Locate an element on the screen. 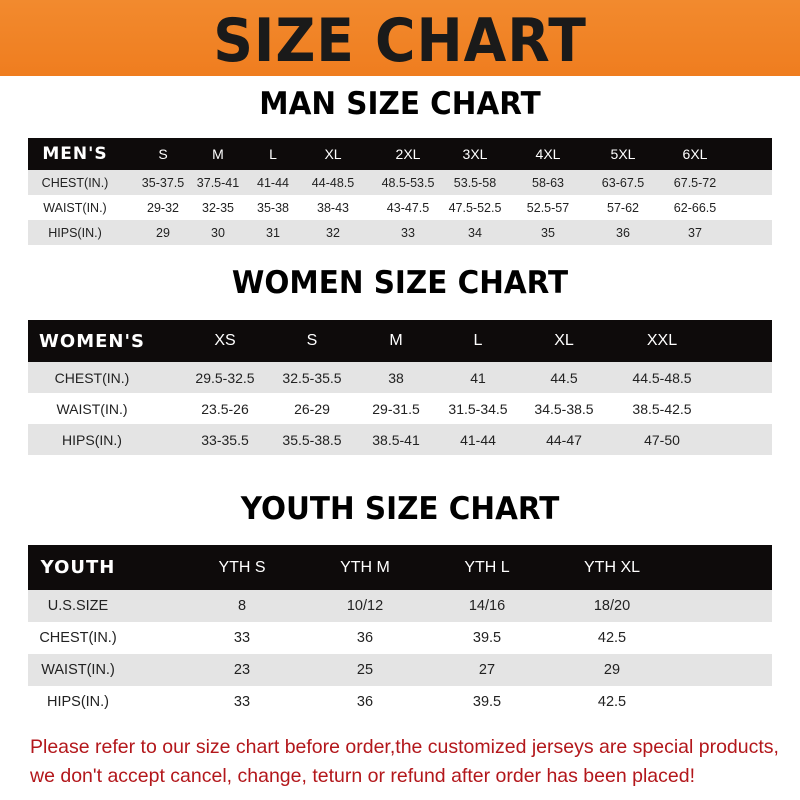  size-header: M is located at coordinates (396, 340).